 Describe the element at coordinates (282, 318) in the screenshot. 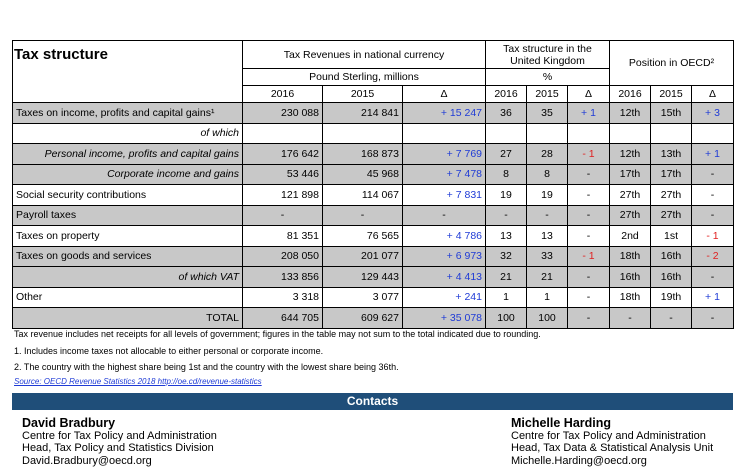

I see `cell-value: 644 705` at that location.